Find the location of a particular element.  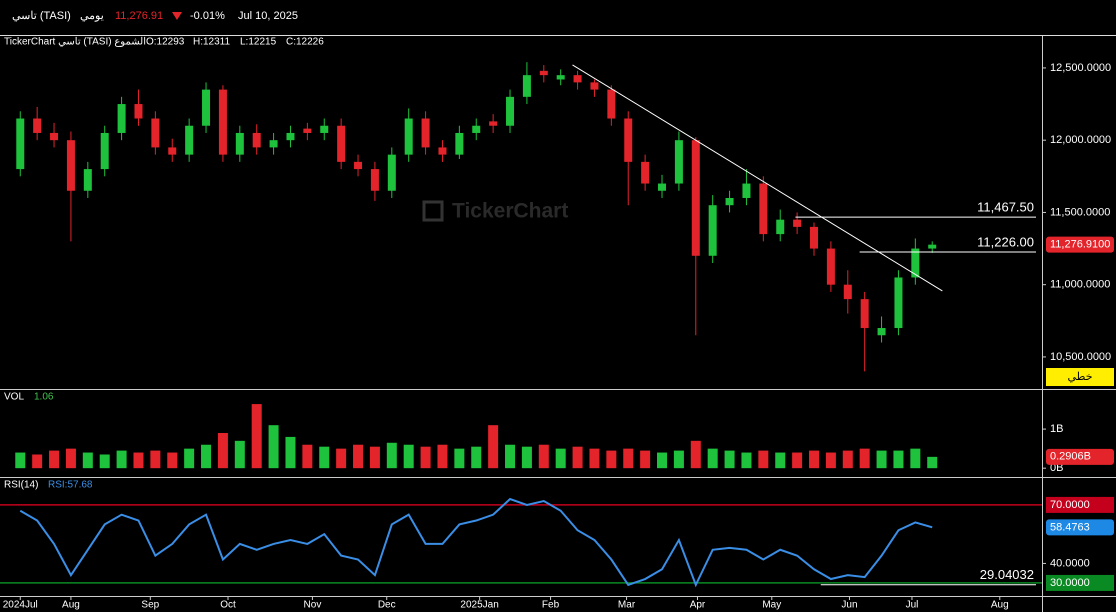

y-tick-label: 11,000.0000 is located at coordinates (1080, 285).